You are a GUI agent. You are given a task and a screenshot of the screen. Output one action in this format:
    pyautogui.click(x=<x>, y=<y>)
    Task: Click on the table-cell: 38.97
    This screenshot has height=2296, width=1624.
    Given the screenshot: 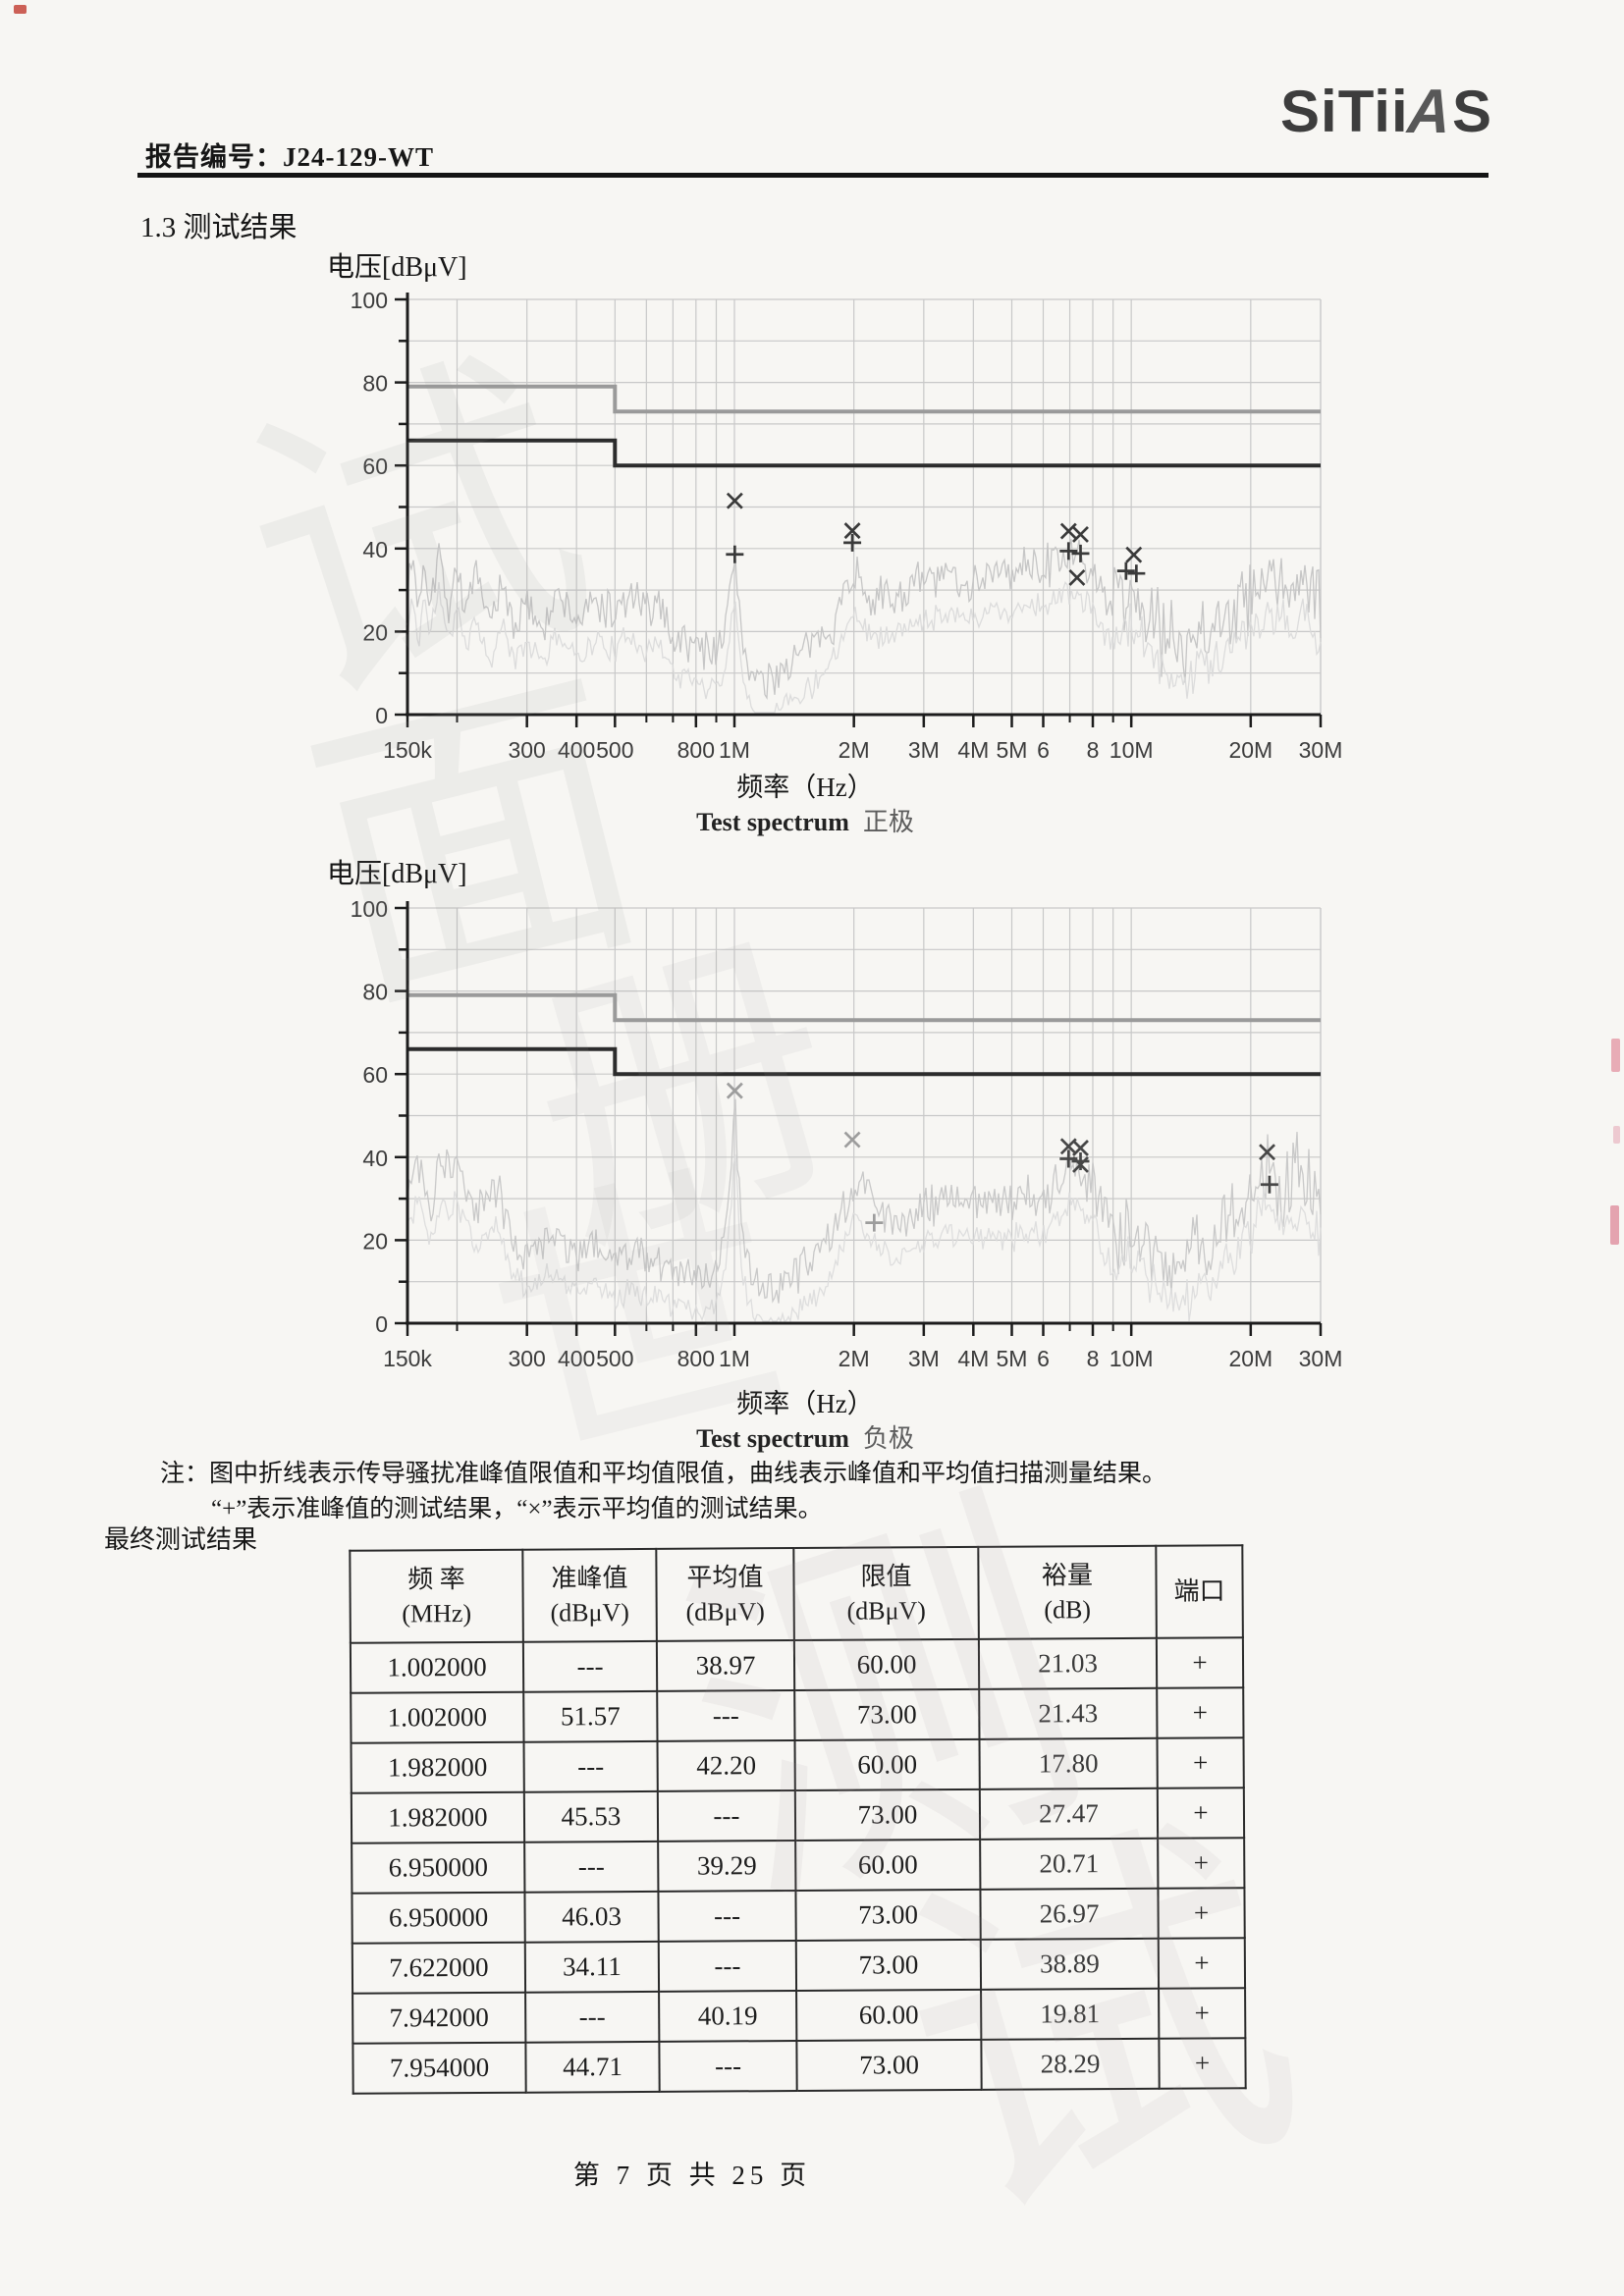 What is the action you would take?
    pyautogui.click(x=725, y=1665)
    